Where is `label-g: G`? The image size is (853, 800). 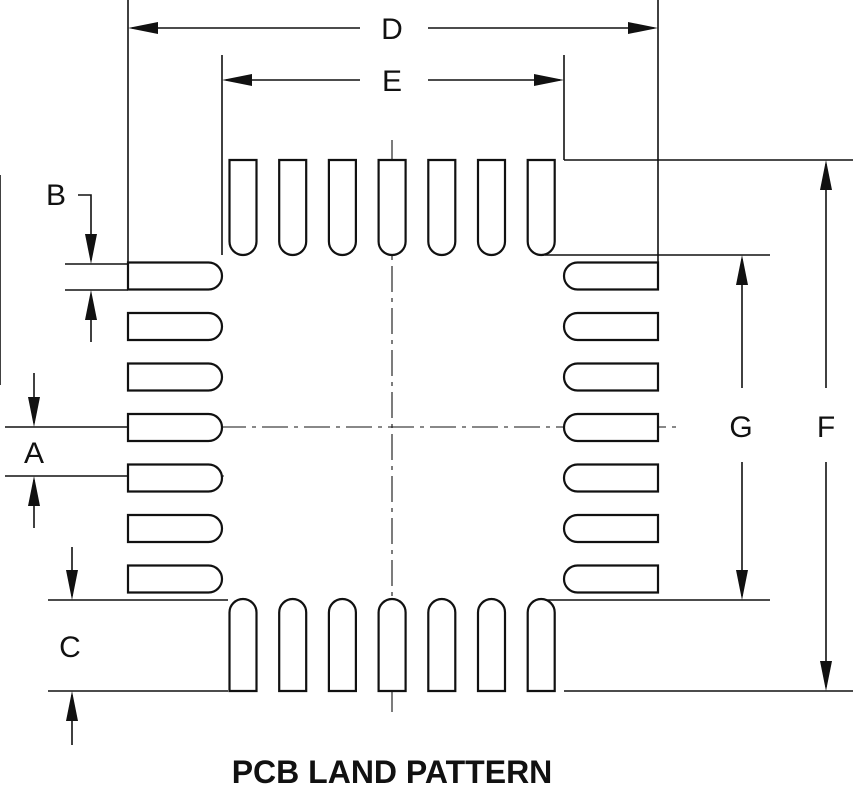 label-g: G is located at coordinates (740, 427).